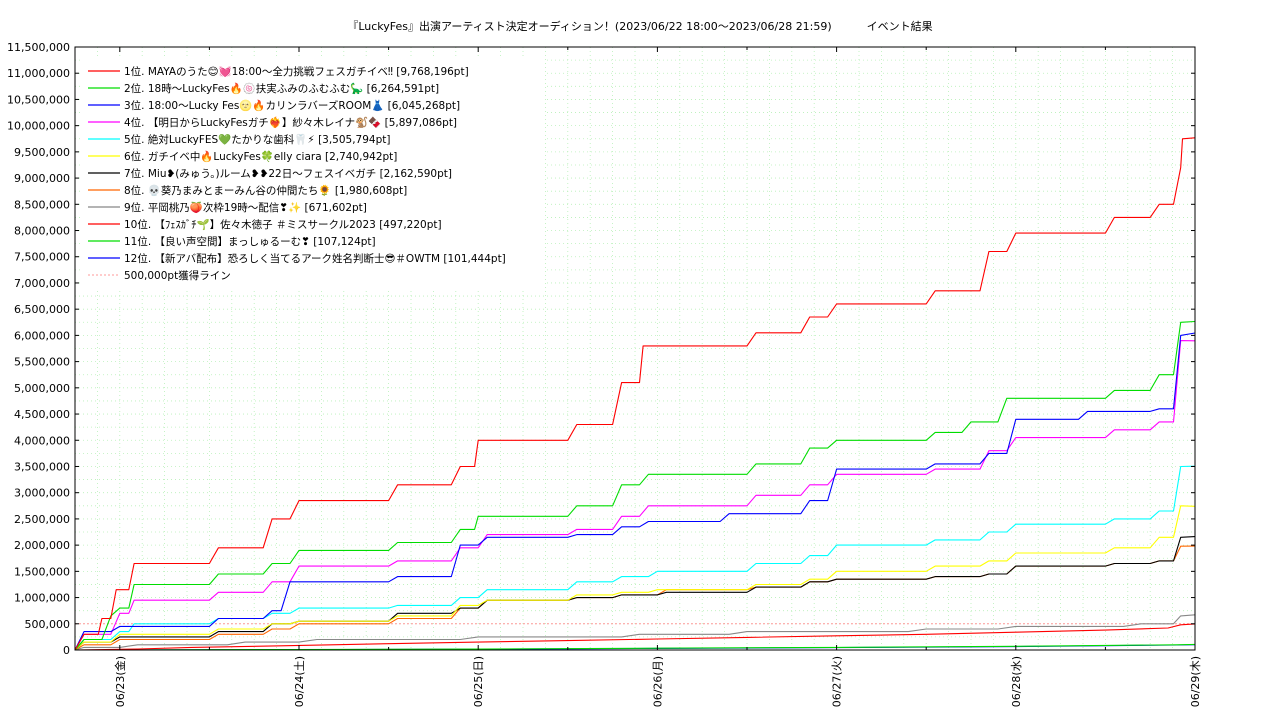 This screenshot has width=1280, height=720. What do you see at coordinates (120, 681) in the screenshot?
I see `x-tick-label: 06/23(金)` at bounding box center [120, 681].